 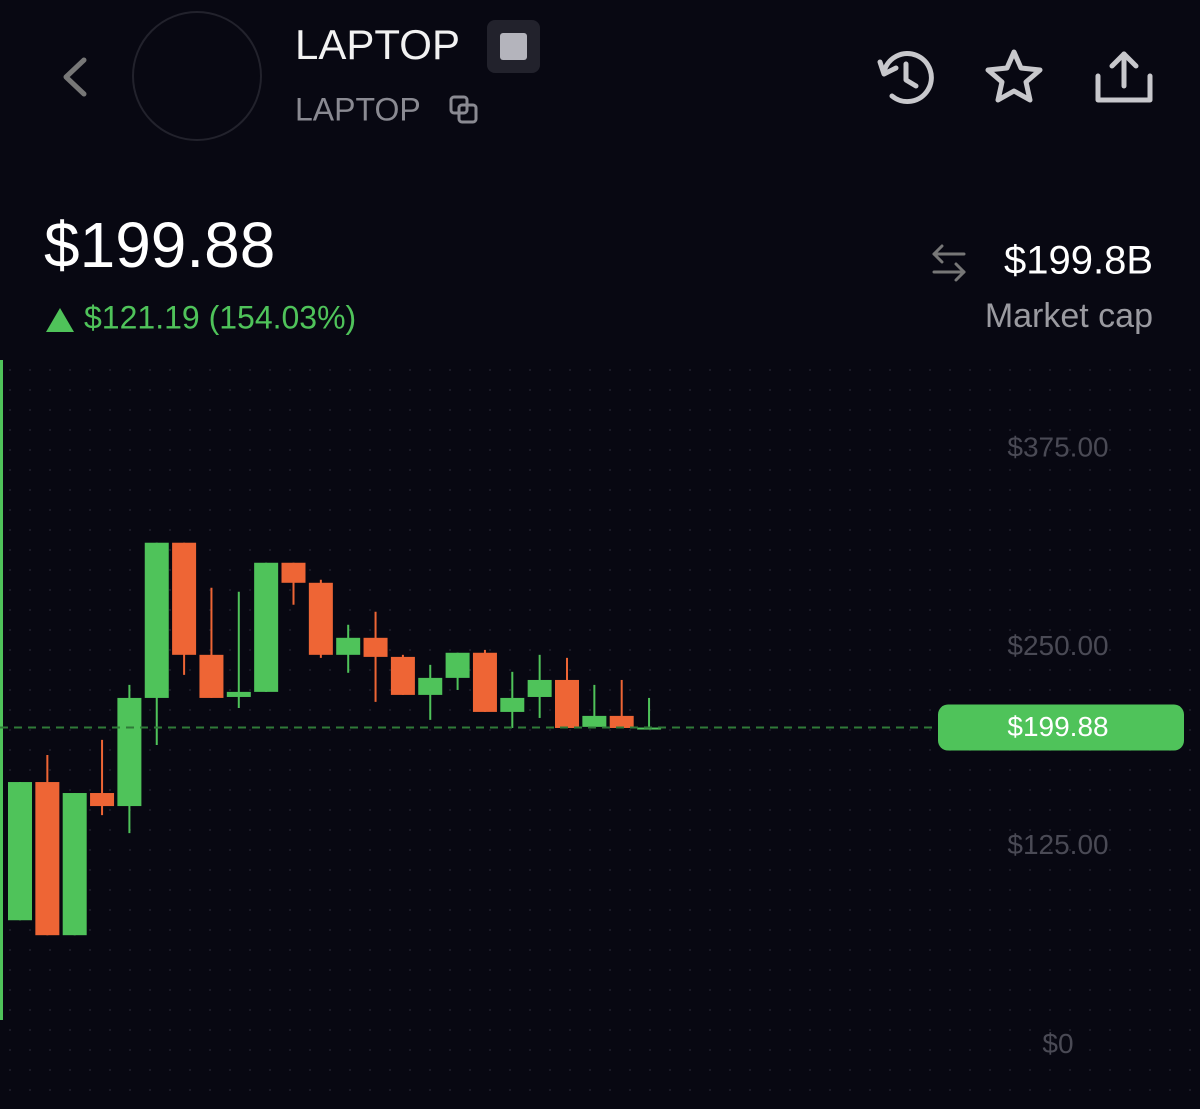 I want to click on favorite-button, so click(x=1014, y=76).